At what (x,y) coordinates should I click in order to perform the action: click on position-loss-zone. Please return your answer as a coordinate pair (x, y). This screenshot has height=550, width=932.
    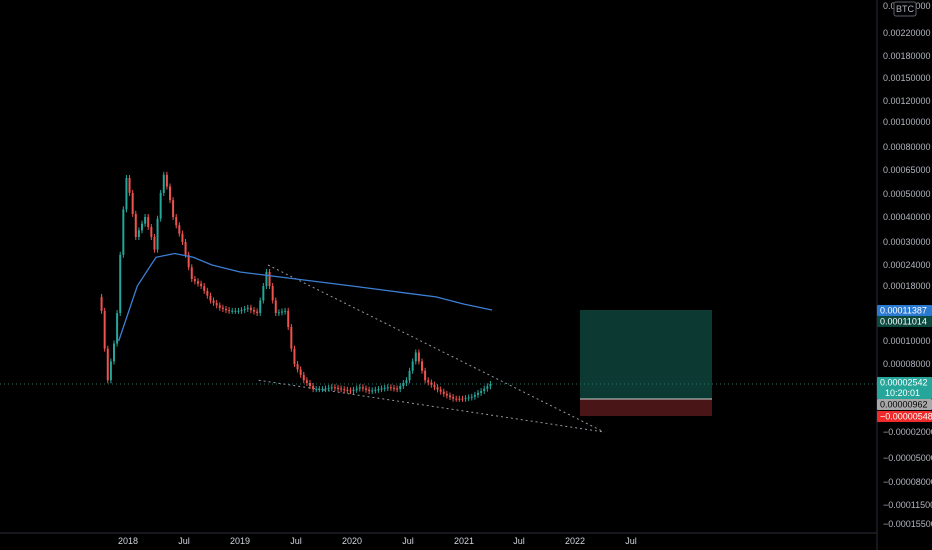
    Looking at the image, I should click on (646, 407).